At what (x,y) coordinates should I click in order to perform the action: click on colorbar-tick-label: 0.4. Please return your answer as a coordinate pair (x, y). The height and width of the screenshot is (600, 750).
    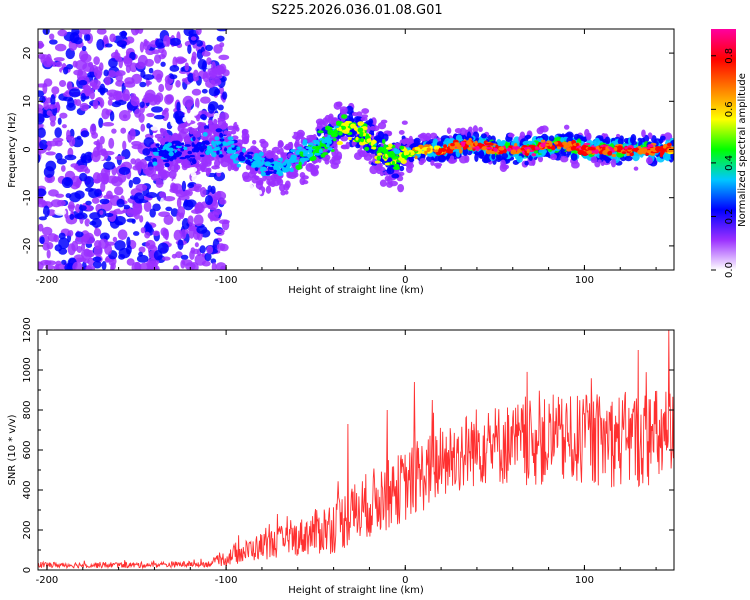
    Looking at the image, I should click on (729, 163).